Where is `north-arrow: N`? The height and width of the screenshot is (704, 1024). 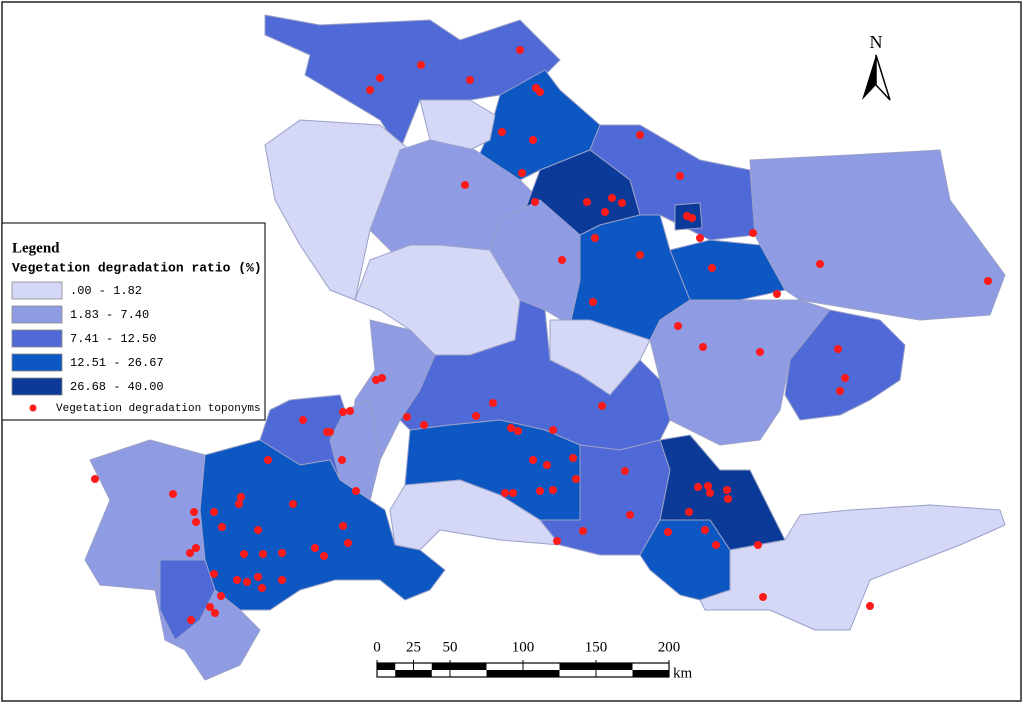
north-arrow: N is located at coordinates (876, 66).